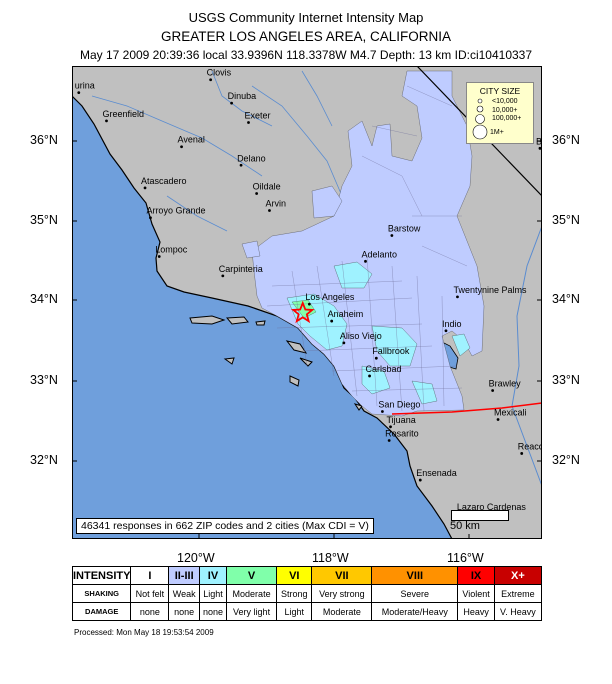 The width and height of the screenshot is (612, 684). Describe the element at coordinates (505, 101) in the screenshot. I see `city-size-entry: <10,000` at that location.